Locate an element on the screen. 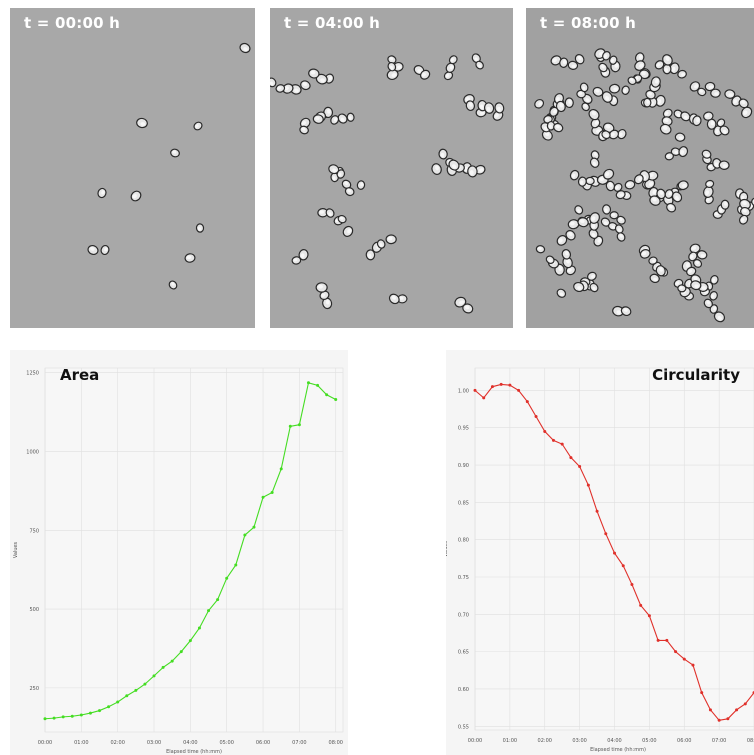  y-tick-label: 0.80 is located at coordinates (463, 541).